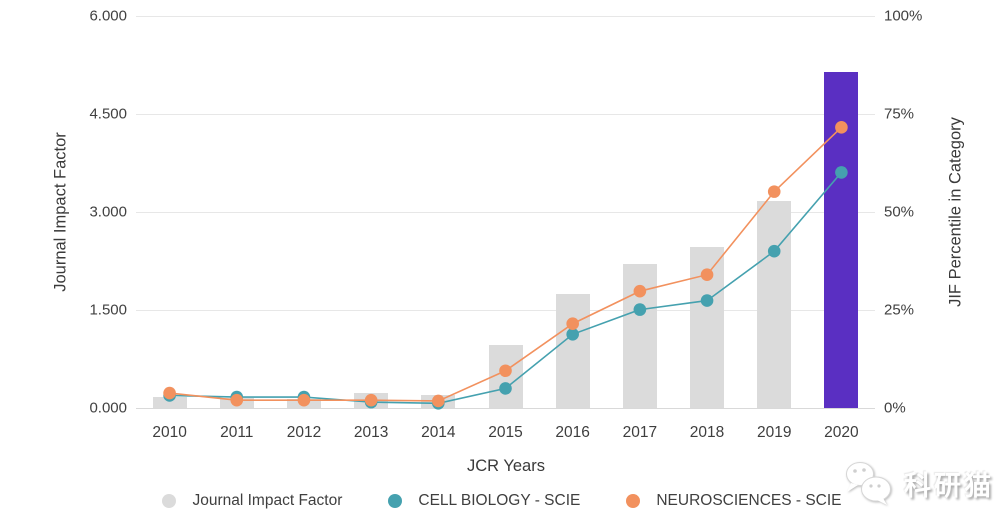  Describe the element at coordinates (633, 501) in the screenshot. I see `legend-dot-neurosciences-scie` at that location.